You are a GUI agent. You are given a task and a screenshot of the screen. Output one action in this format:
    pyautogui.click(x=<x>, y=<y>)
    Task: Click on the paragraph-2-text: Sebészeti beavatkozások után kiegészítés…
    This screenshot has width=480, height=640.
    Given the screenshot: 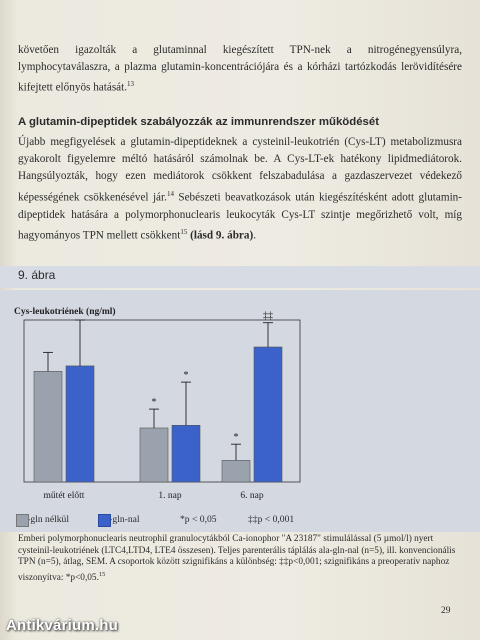 What is the action you would take?
    pyautogui.click(x=240, y=216)
    